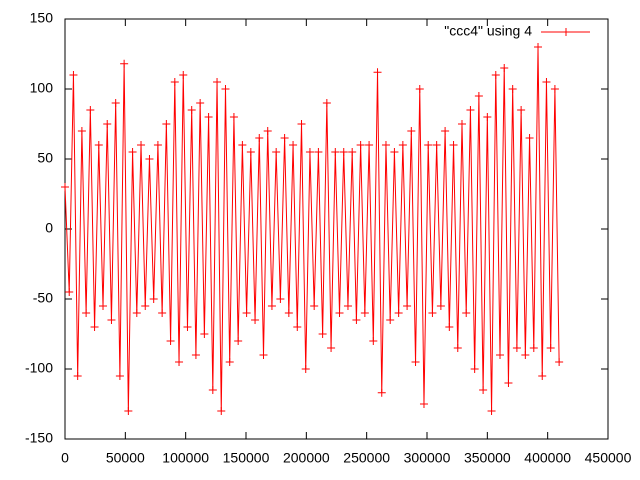 The image size is (640, 480). Describe the element at coordinates (306, 458) in the screenshot. I see `x-tick-label: 200000` at that location.